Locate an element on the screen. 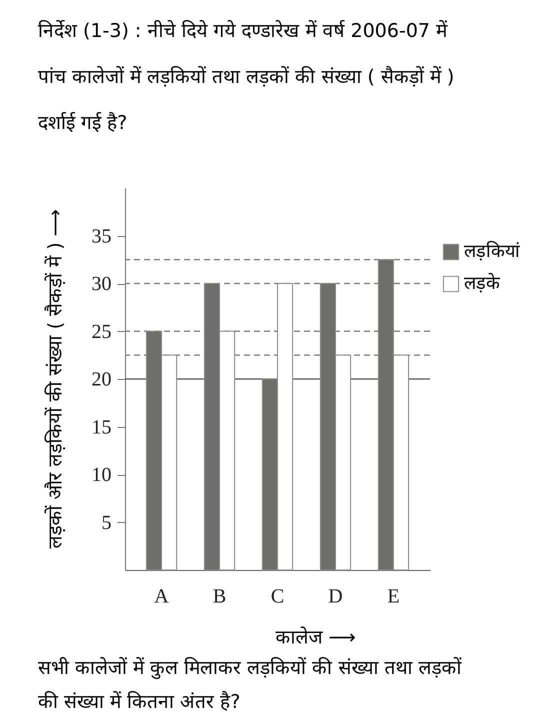 This screenshot has width=547, height=722. x-tick-label: E is located at coordinates (393, 597).